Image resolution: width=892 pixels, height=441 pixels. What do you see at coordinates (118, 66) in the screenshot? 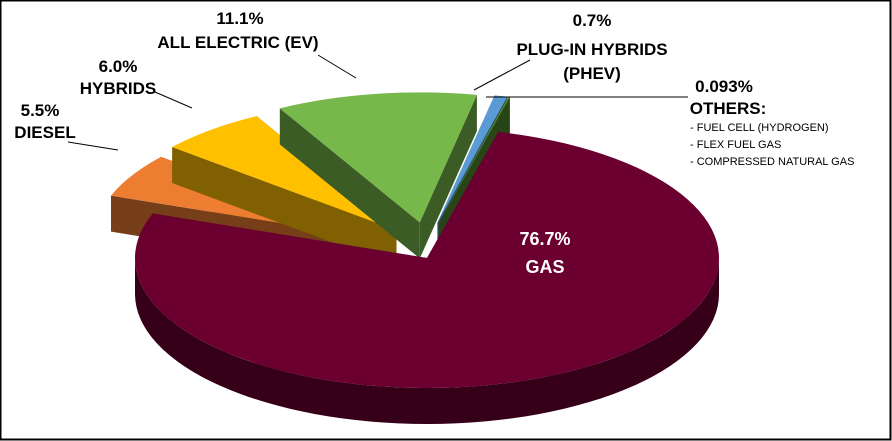
I see `value-label: 6.0%` at bounding box center [118, 66].